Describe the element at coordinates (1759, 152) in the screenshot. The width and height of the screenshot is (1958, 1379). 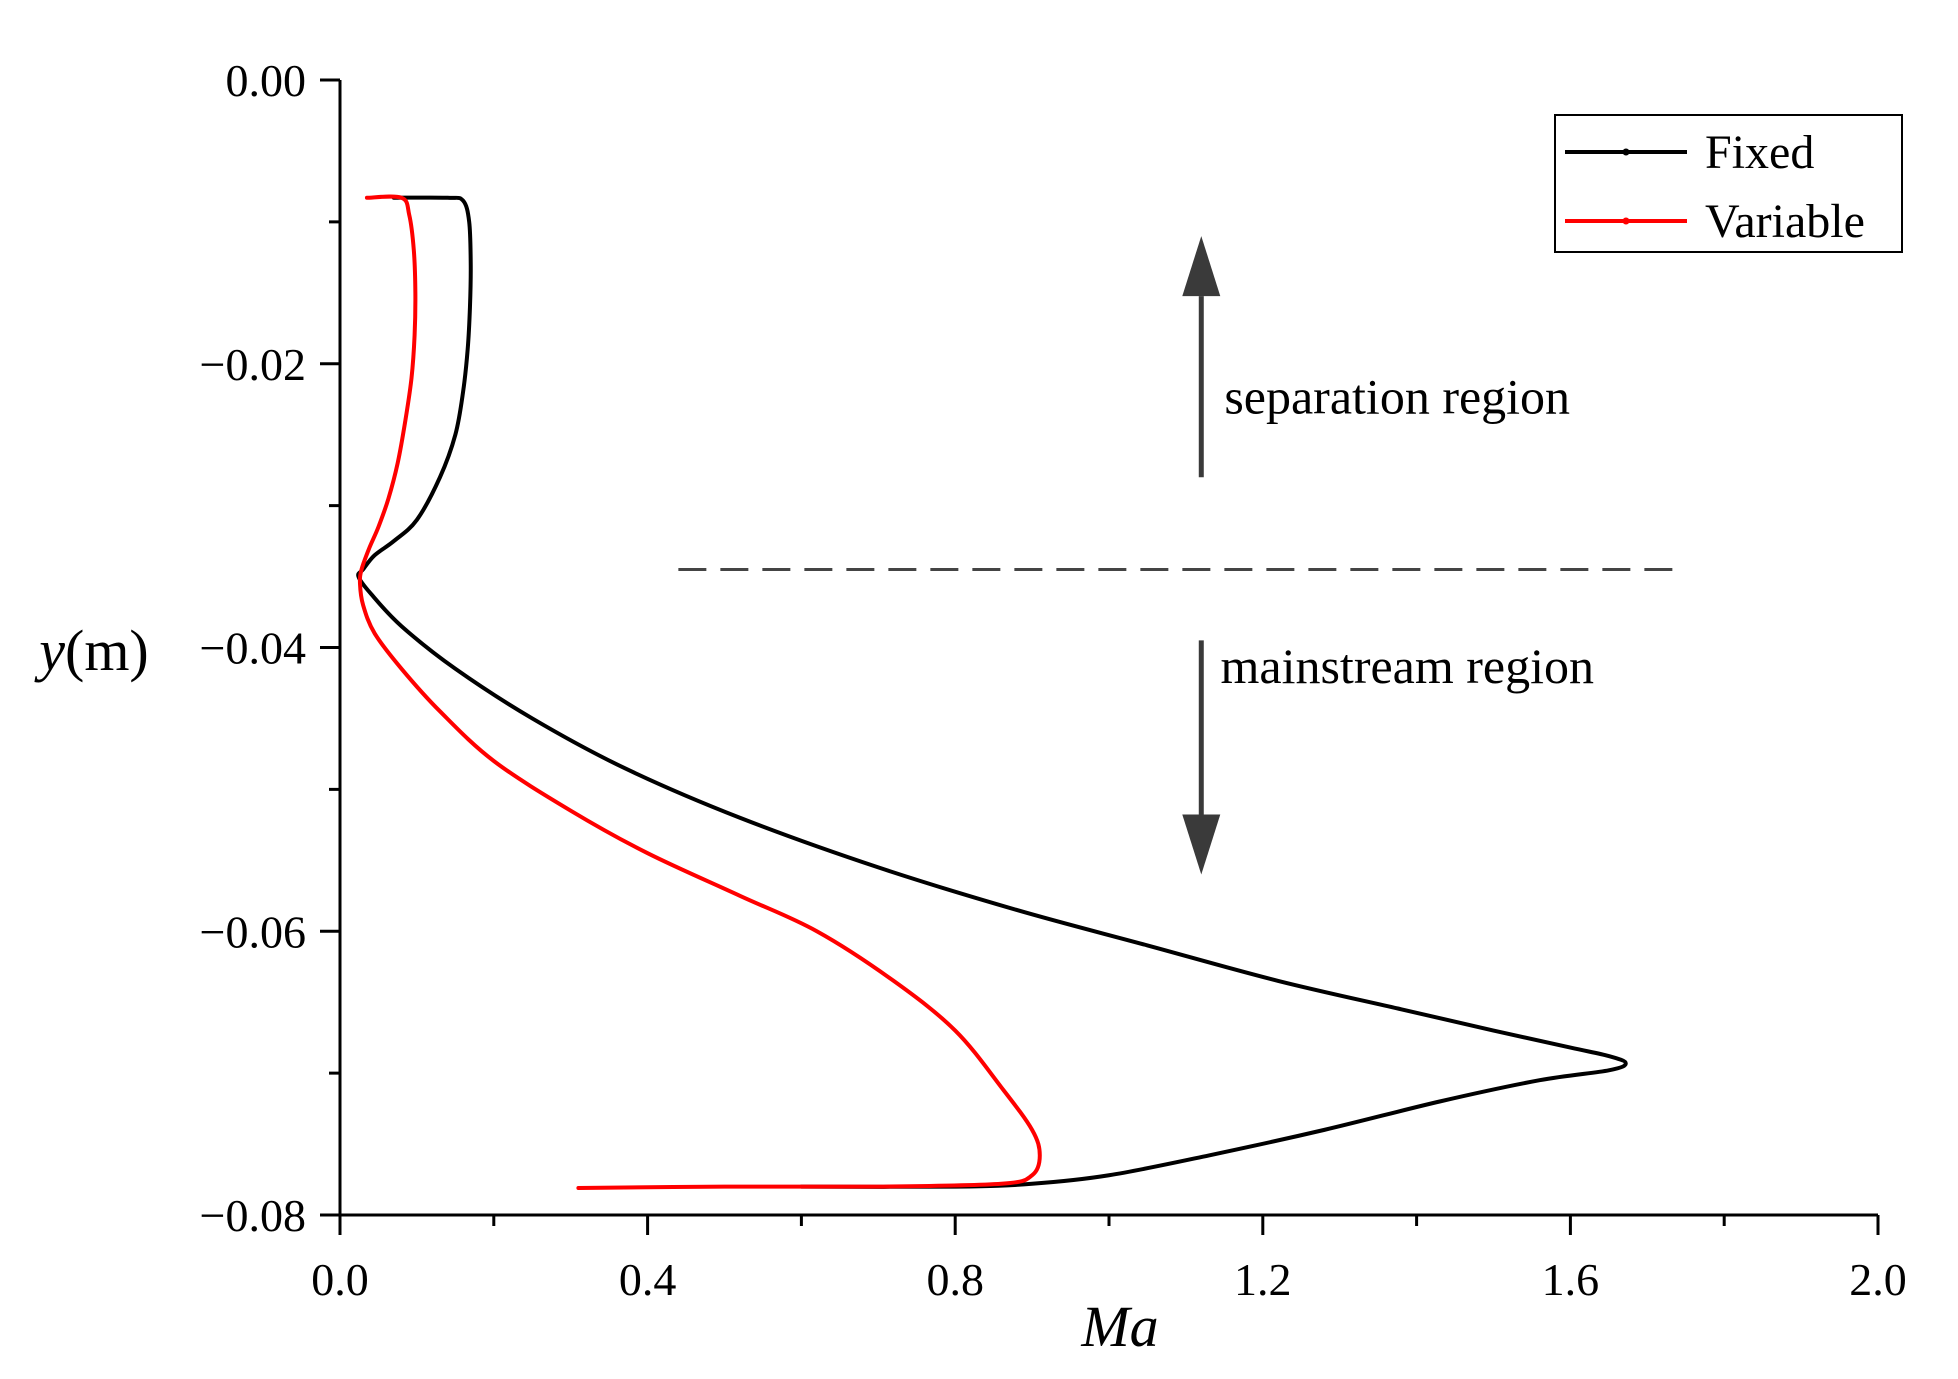
I see `legend-label-fixed: Fixed` at that location.